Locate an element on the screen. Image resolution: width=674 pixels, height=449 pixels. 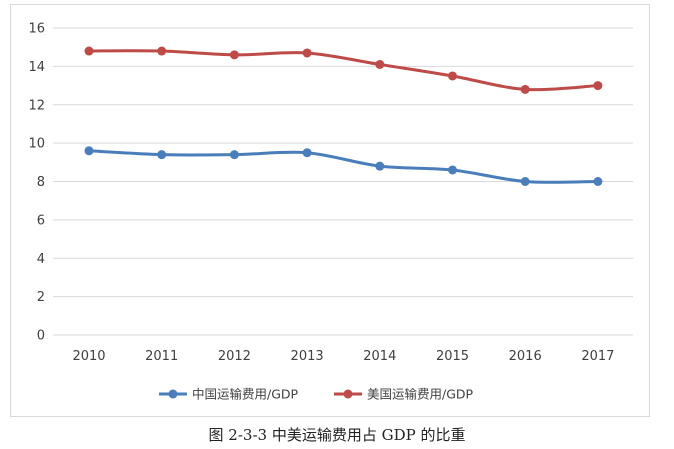
y-tick-label: 8 is located at coordinates (41, 182).